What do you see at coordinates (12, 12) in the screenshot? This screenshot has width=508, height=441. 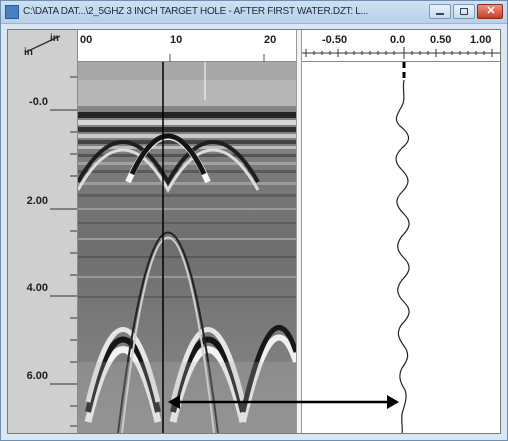 I see `app-icon` at bounding box center [12, 12].